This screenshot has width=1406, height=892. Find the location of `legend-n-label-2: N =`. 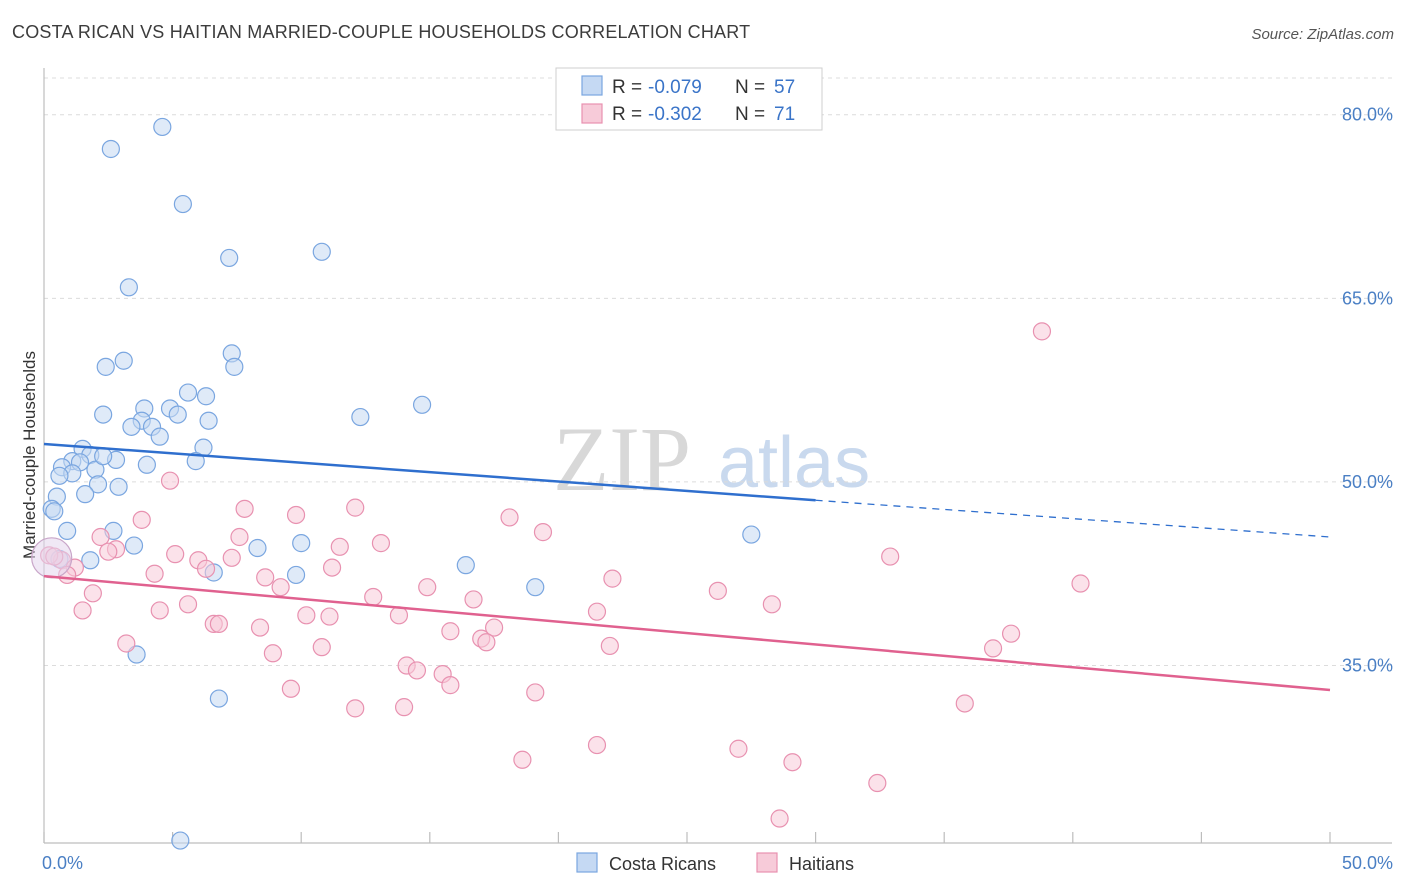

legend-n-label-2: N = is located at coordinates (750, 114).